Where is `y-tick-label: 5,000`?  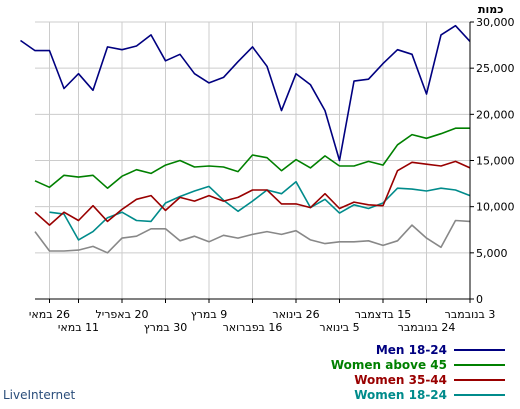
y-tick-label: 5,000 is located at coordinates (492, 253).